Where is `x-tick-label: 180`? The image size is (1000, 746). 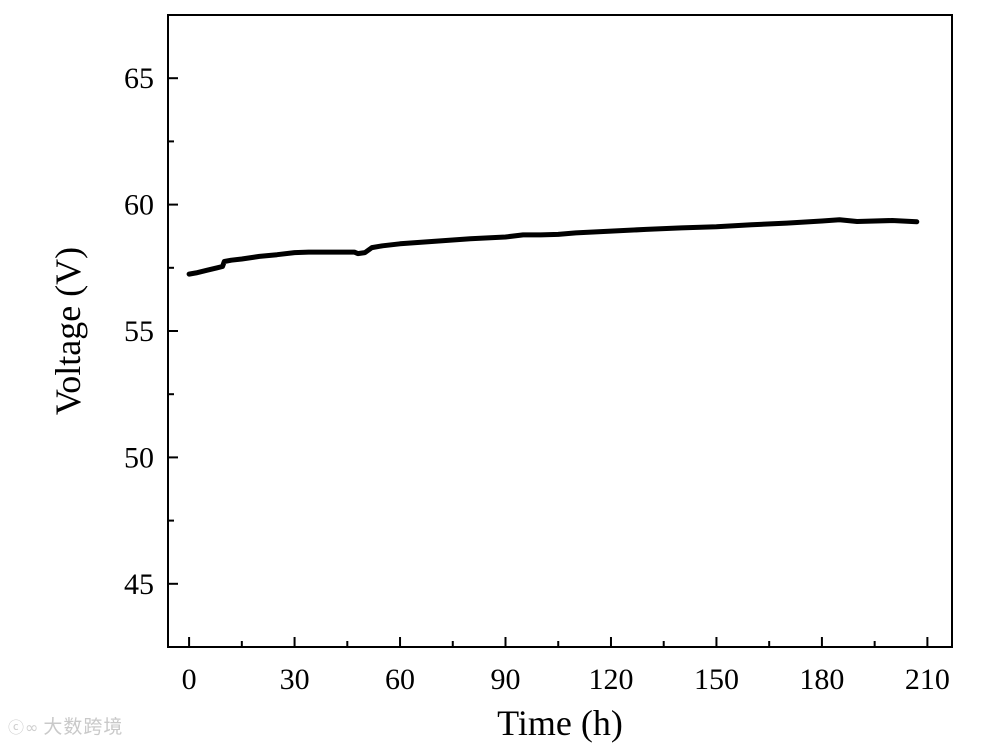 x-tick-label: 180 is located at coordinates (821, 679).